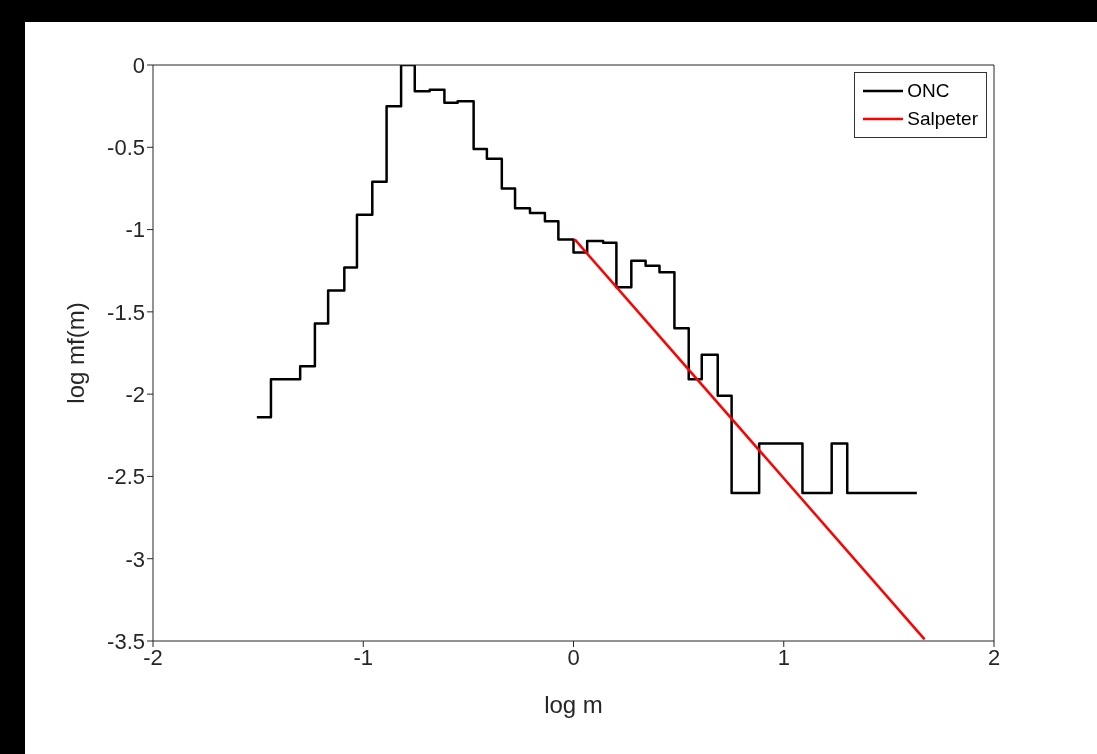 The image size is (1097, 754). What do you see at coordinates (75, 353) in the screenshot?
I see `y-axis-title: log mf(m)` at bounding box center [75, 353].